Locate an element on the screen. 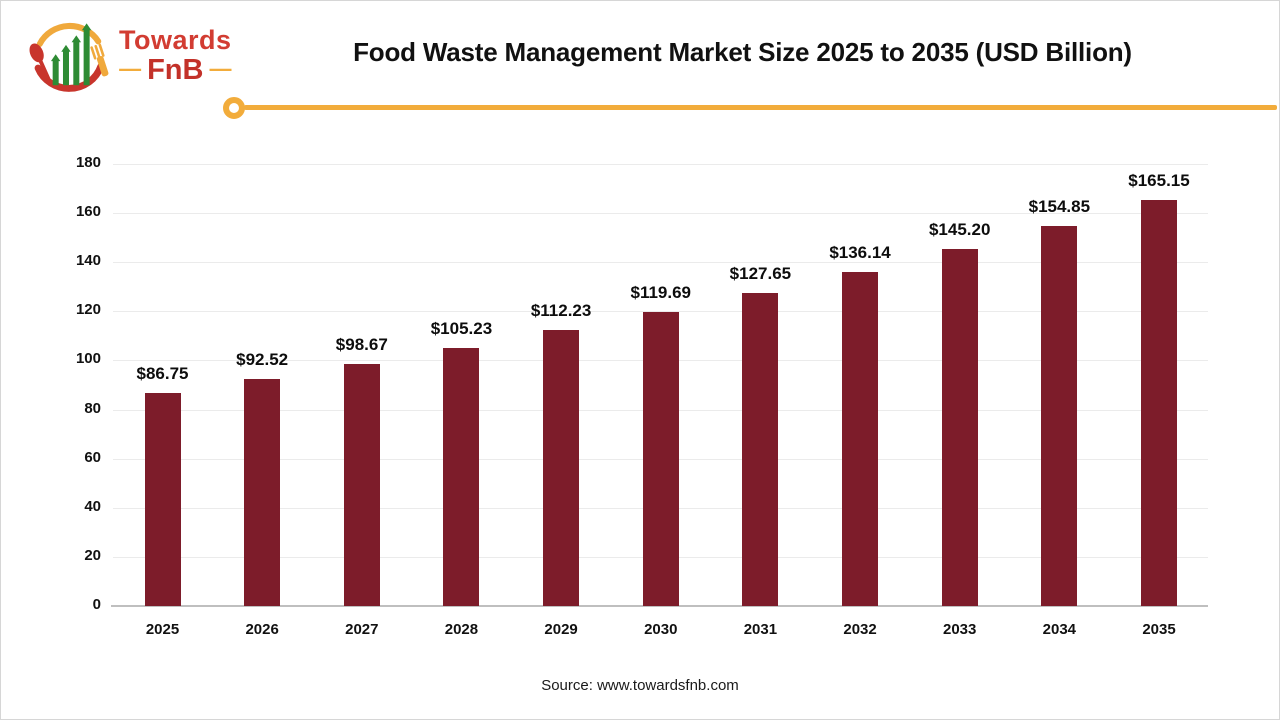 The height and width of the screenshot is (720, 1280). brand-logo: Towards — FnB — is located at coordinates (128, 56).